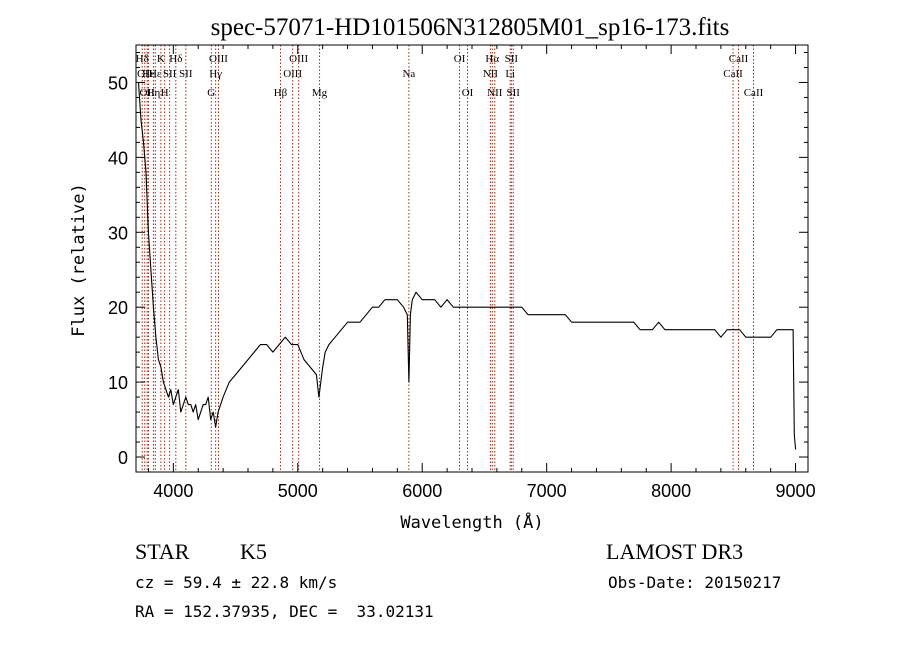  Describe the element at coordinates (211, 93) in the screenshot. I see `spectral-line-label: G` at that location.